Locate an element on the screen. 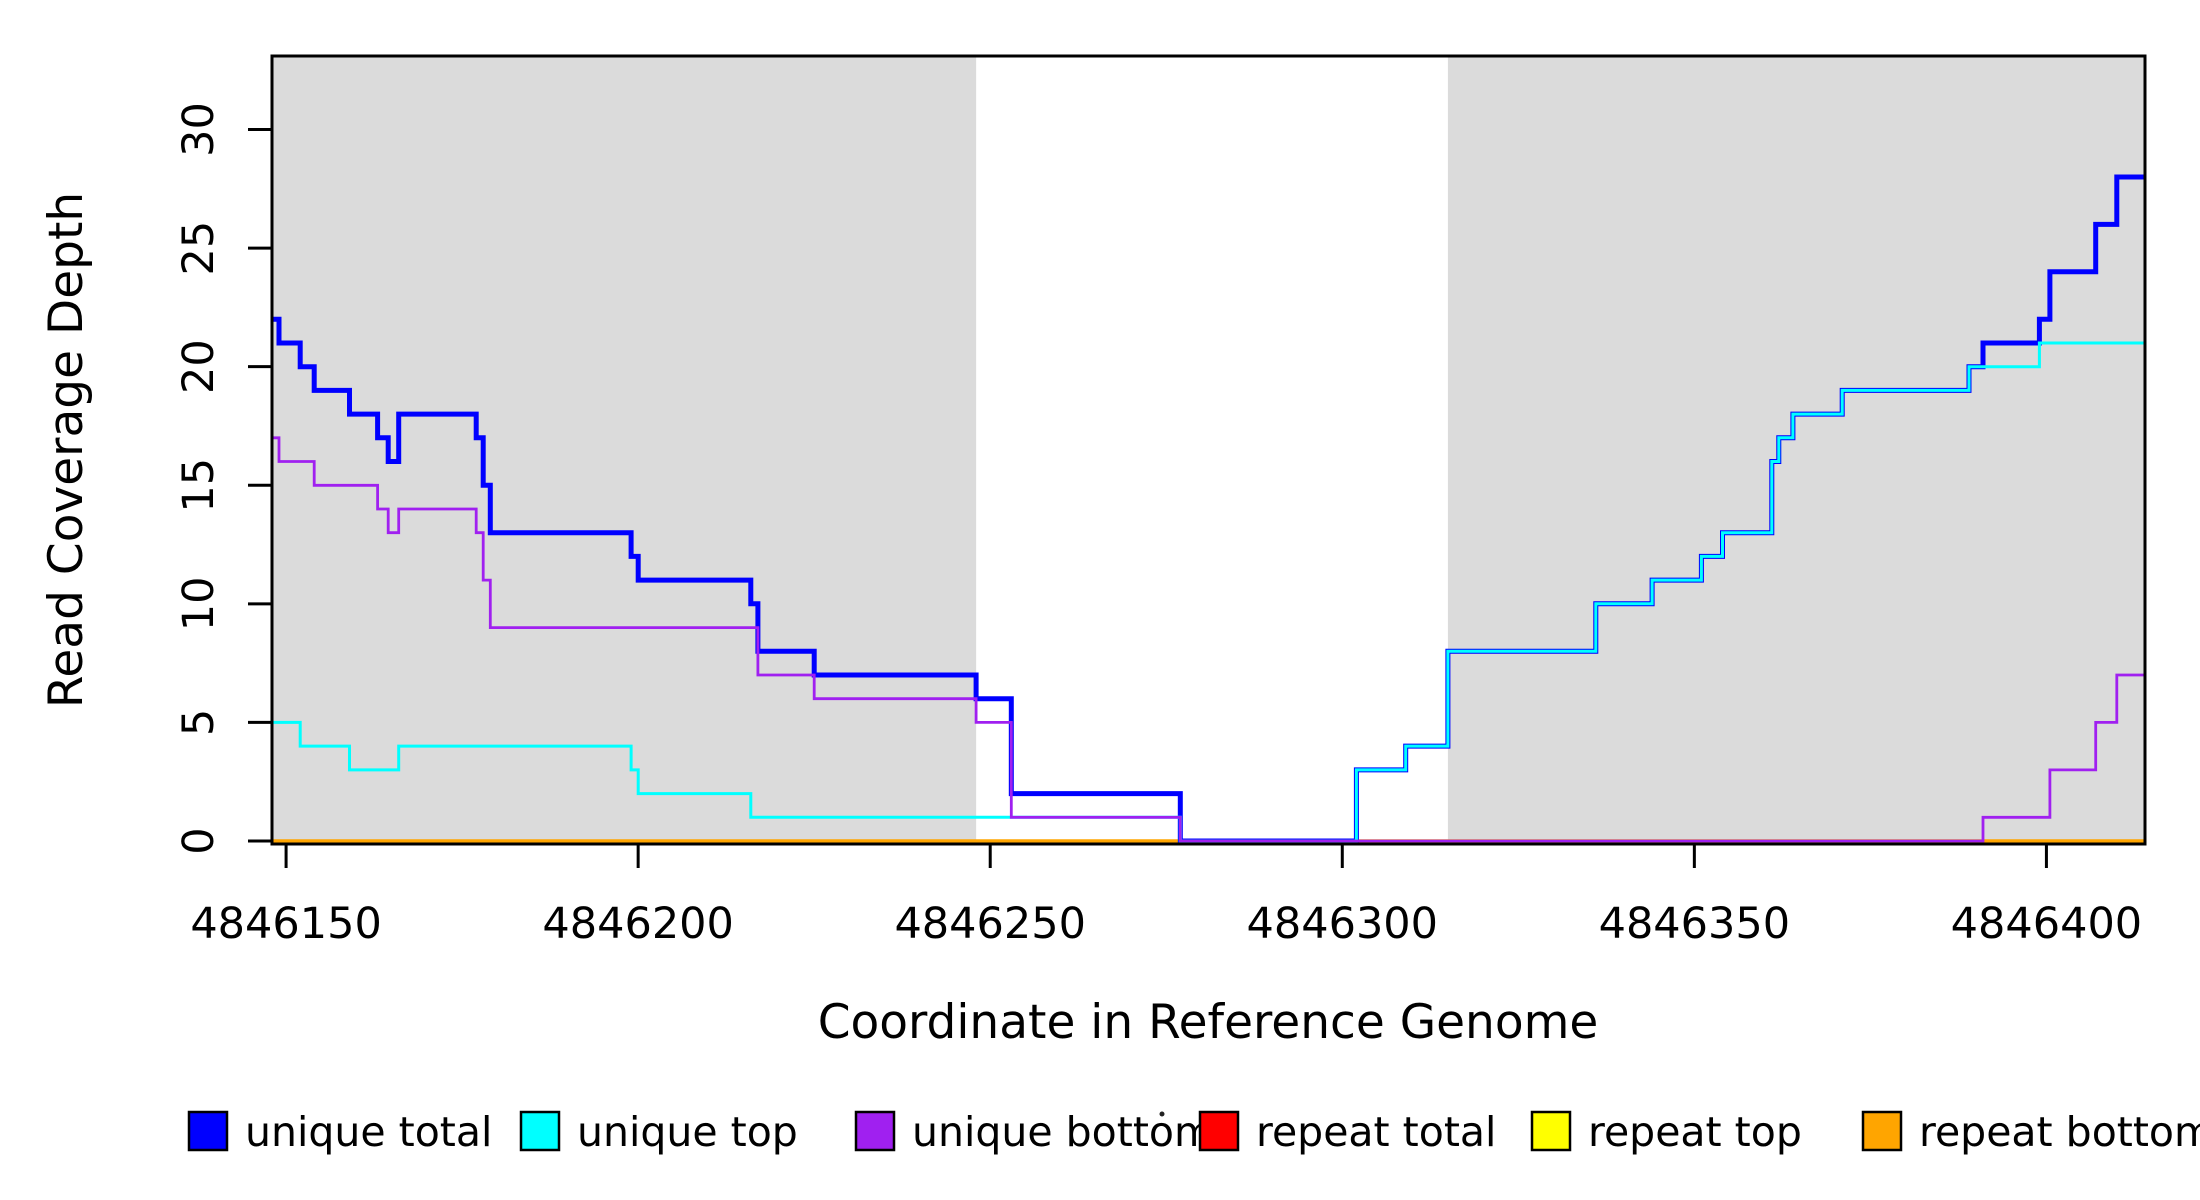 The height and width of the screenshot is (1200, 2200). legend-label-repeat-top: repeat top is located at coordinates (1695, 1132).